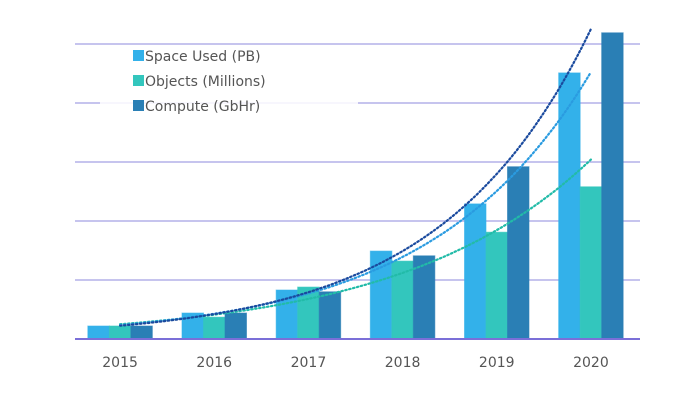  Describe the element at coordinates (497, 363) in the screenshot. I see `x-tick-label: 2019` at that location.